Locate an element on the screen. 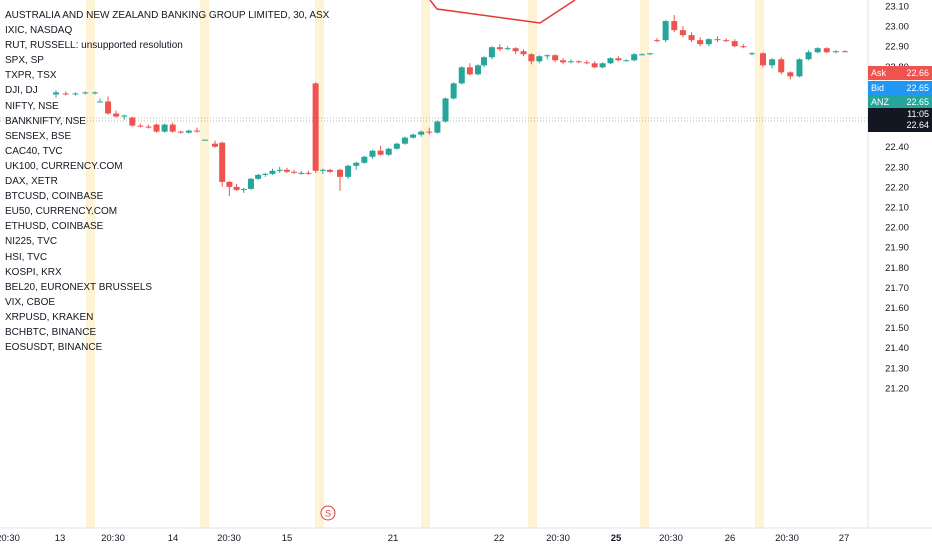  overlay-symbol: HSI, TVC is located at coordinates (26, 257).